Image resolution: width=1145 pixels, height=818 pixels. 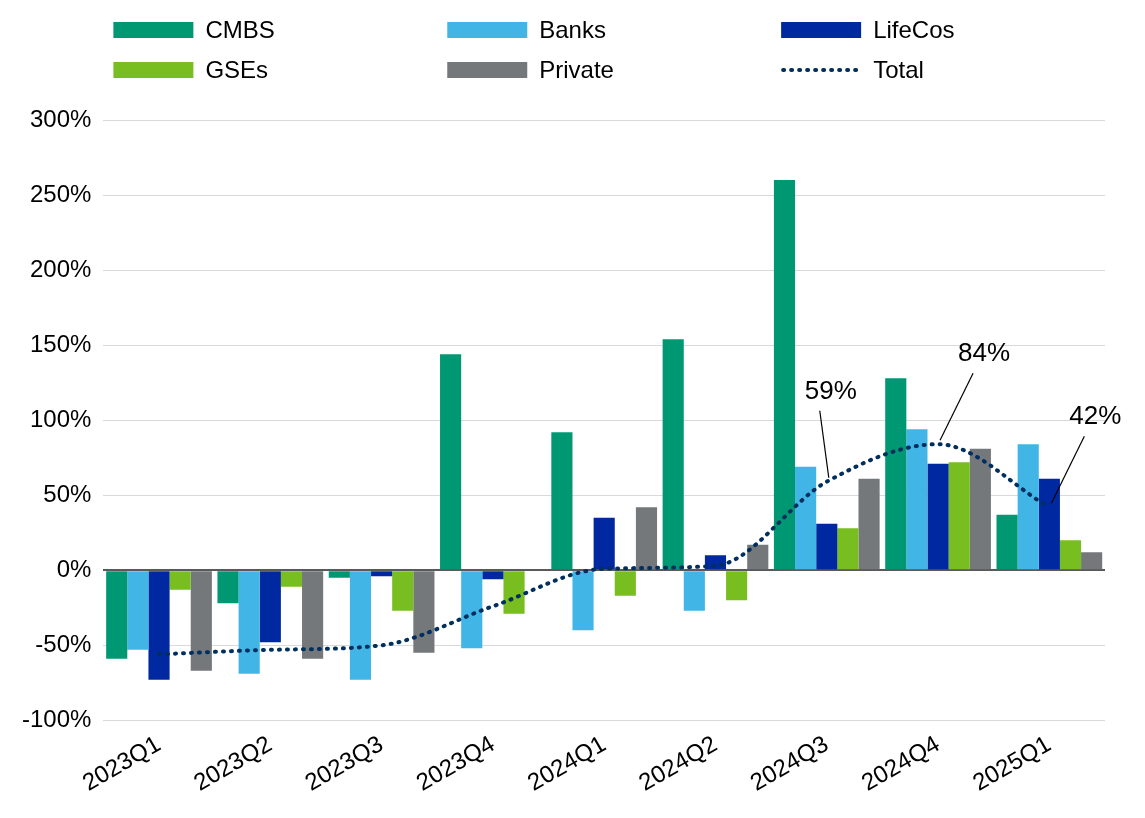 What do you see at coordinates (60, 268) in the screenshot?
I see `y-tick-label: 200%` at bounding box center [60, 268].